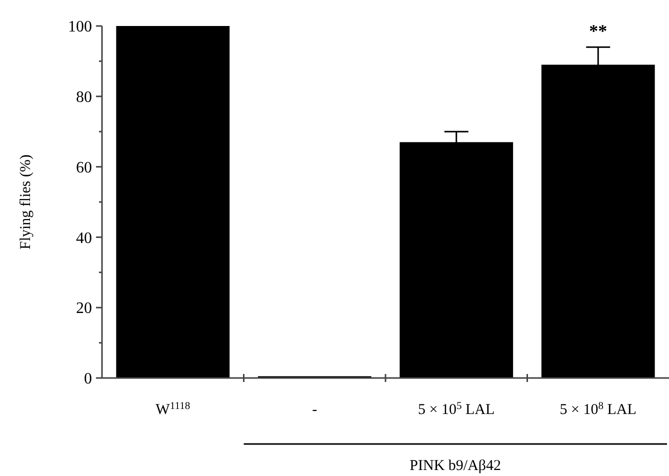 The image size is (669, 476). I want to click on y-tick-label: 20, so click(84, 309).